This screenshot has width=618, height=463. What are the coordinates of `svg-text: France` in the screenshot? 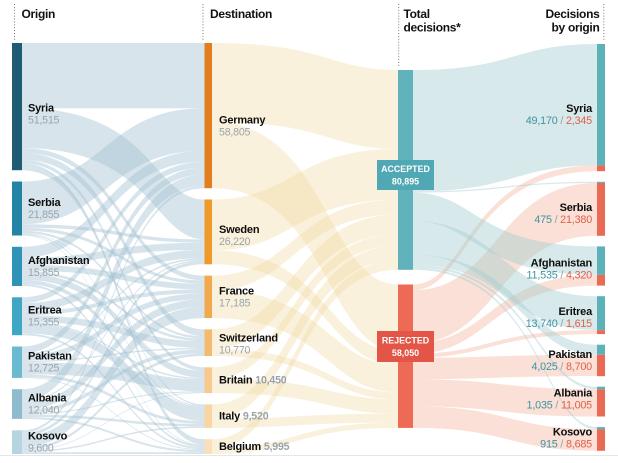 It's located at (236, 291).